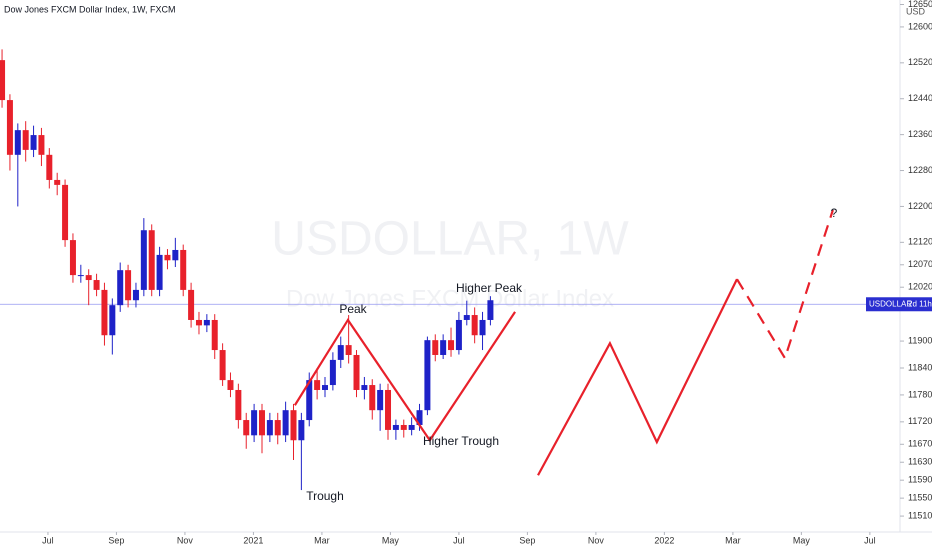  Describe the element at coordinates (920, 340) in the screenshot. I see `y-tick-label: 11900` at that location.